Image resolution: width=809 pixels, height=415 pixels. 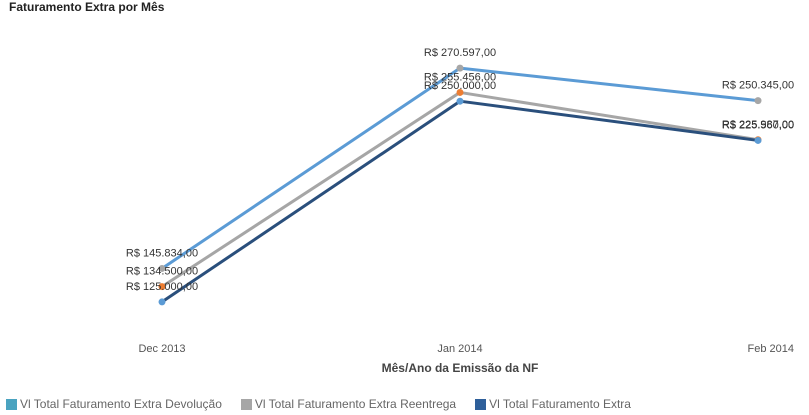 I want to click on data-label: R$ 250.345,00, so click(x=758, y=86).